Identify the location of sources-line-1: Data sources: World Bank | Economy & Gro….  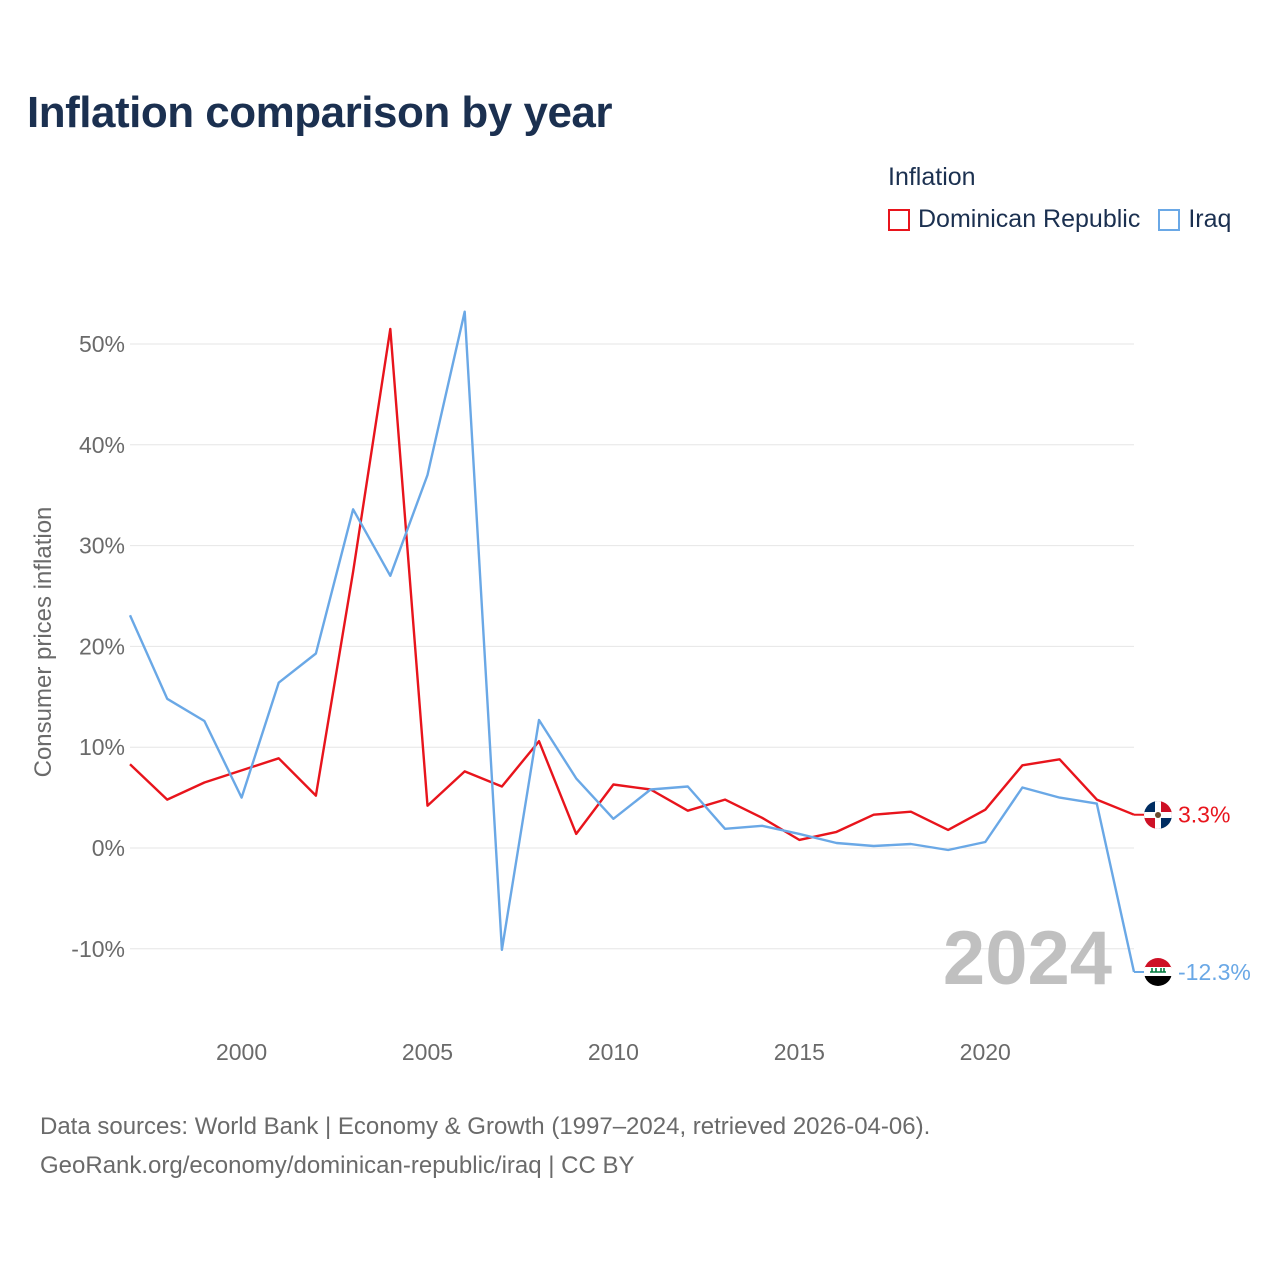
(485, 1126).